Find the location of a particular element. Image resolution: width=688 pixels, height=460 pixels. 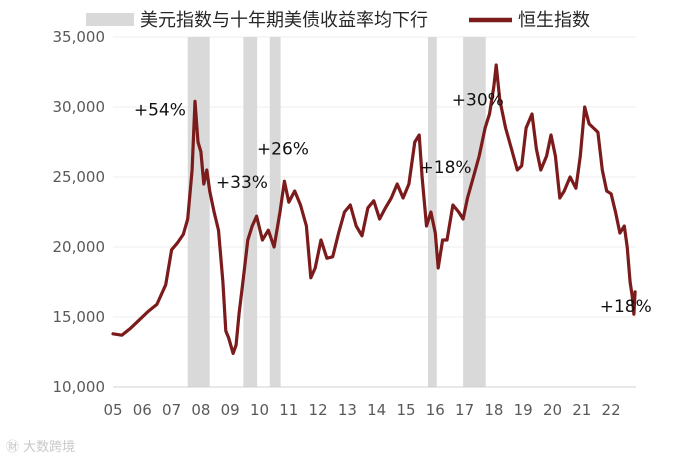

x-tick-label: 05 is located at coordinates (112, 410).